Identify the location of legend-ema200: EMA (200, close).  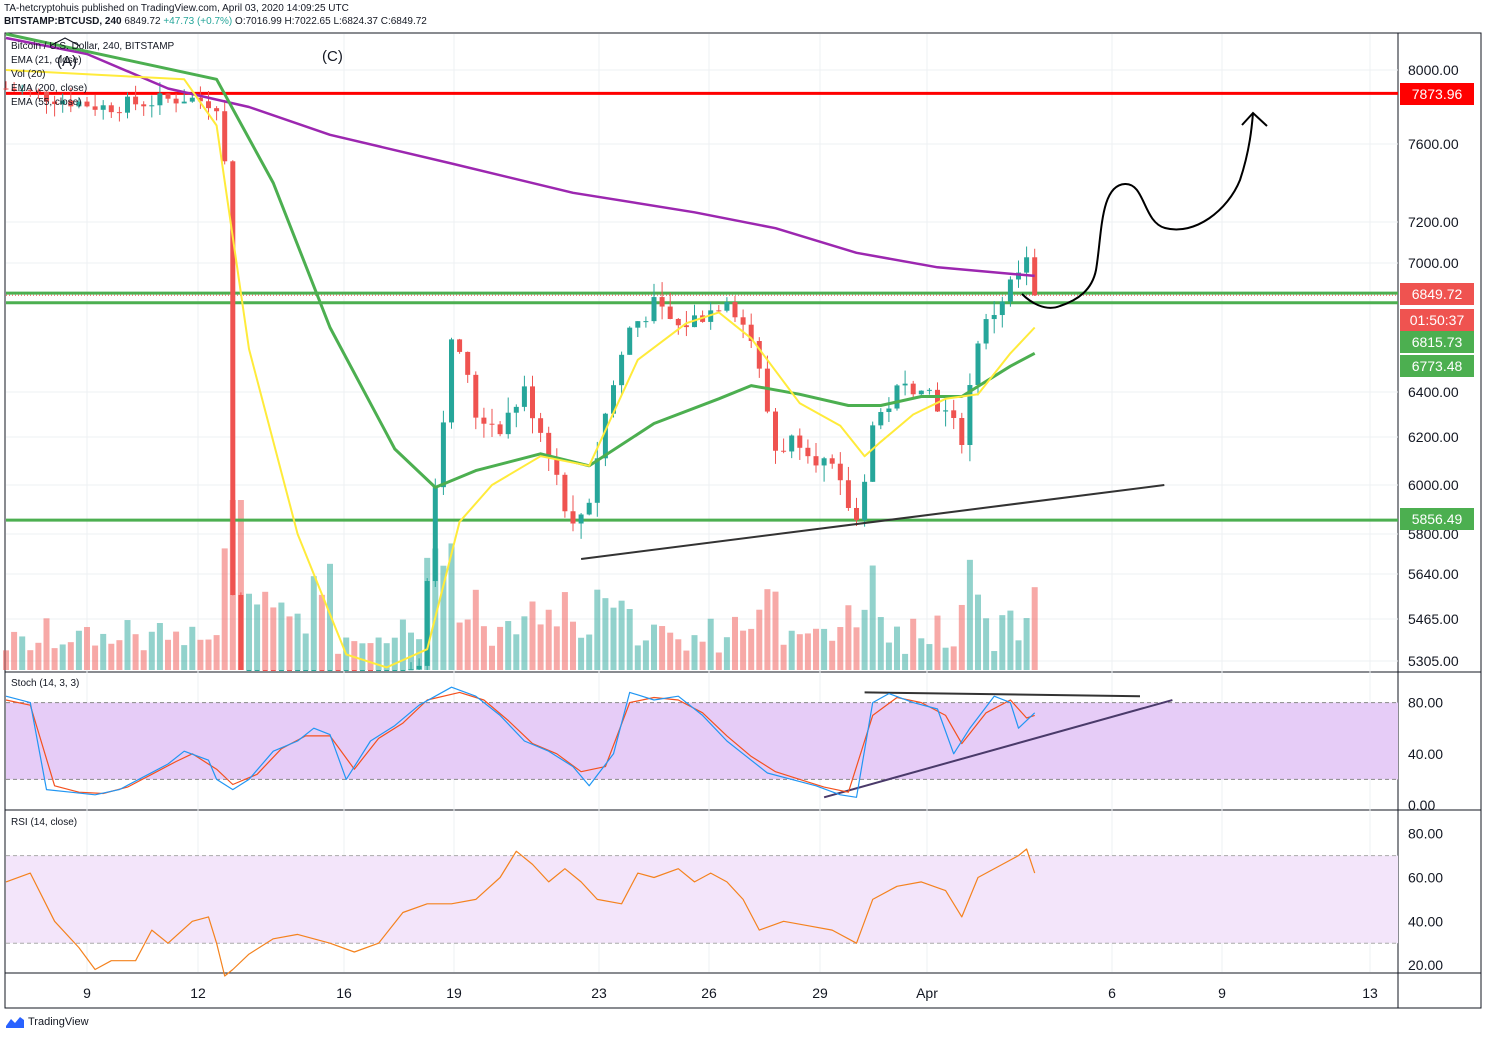
(49, 88).